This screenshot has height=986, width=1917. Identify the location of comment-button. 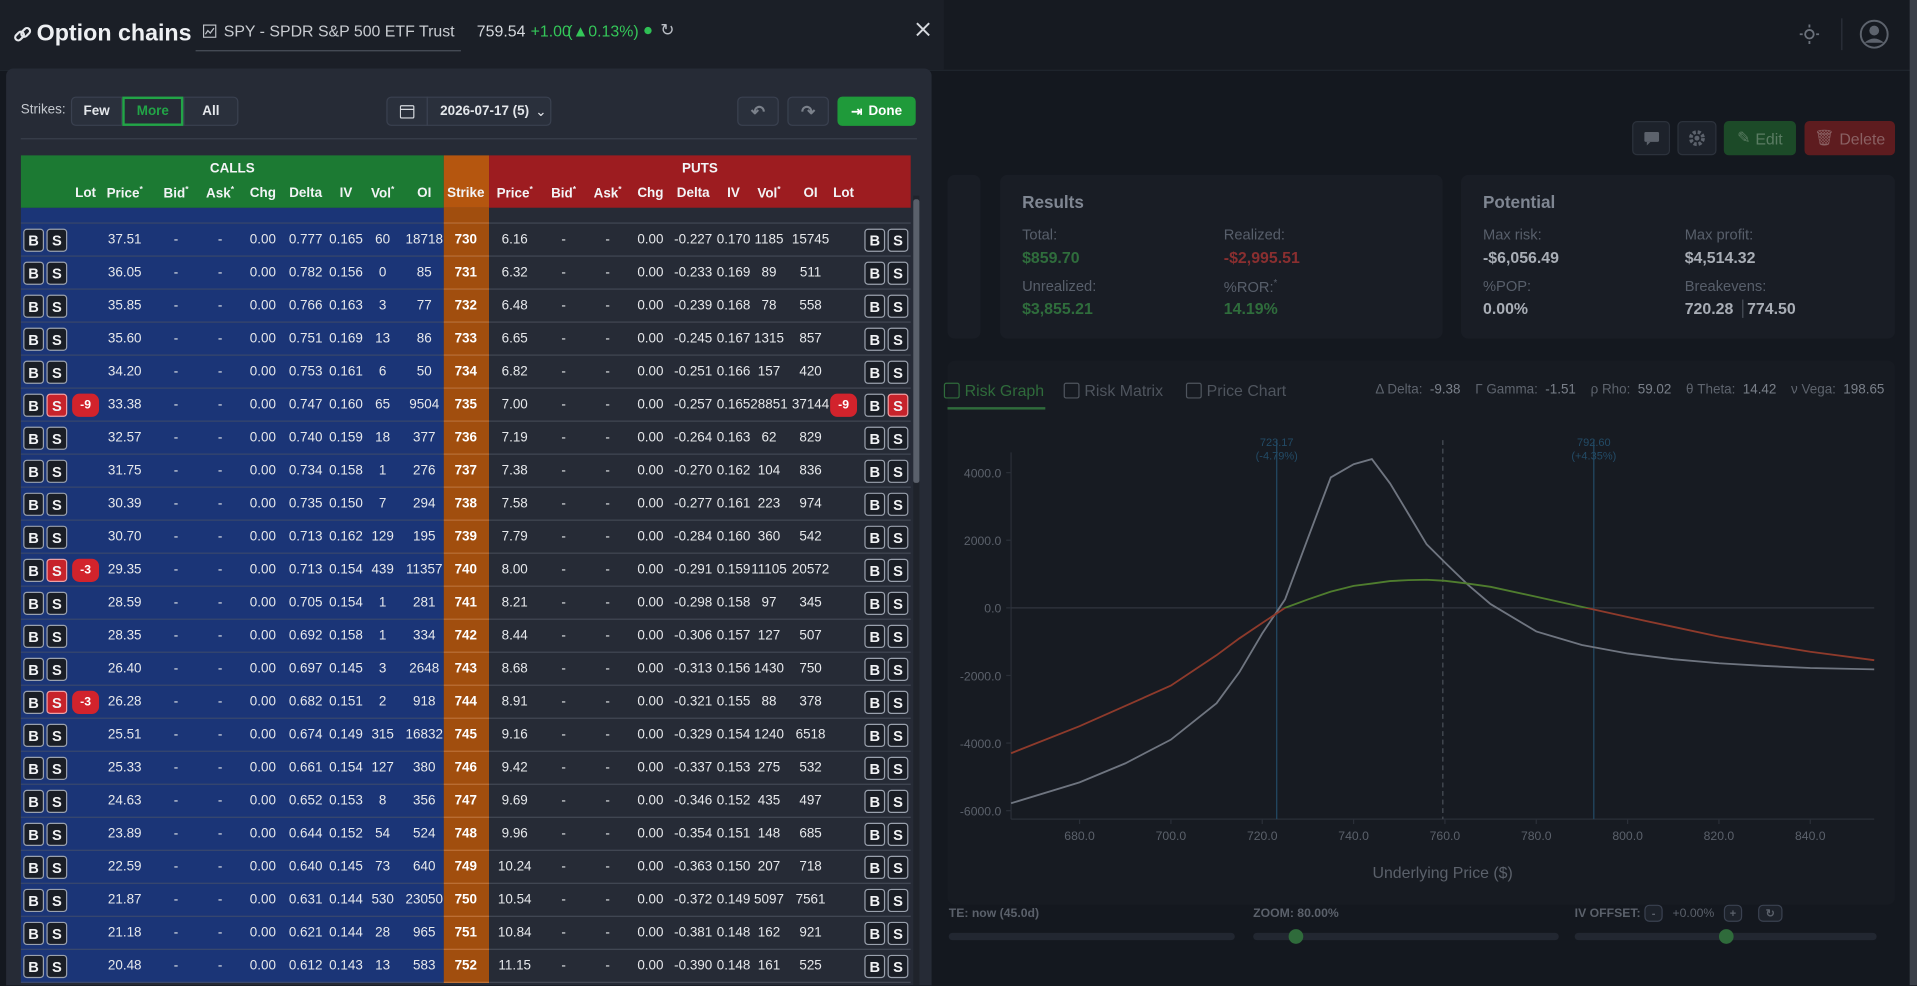
(1651, 138).